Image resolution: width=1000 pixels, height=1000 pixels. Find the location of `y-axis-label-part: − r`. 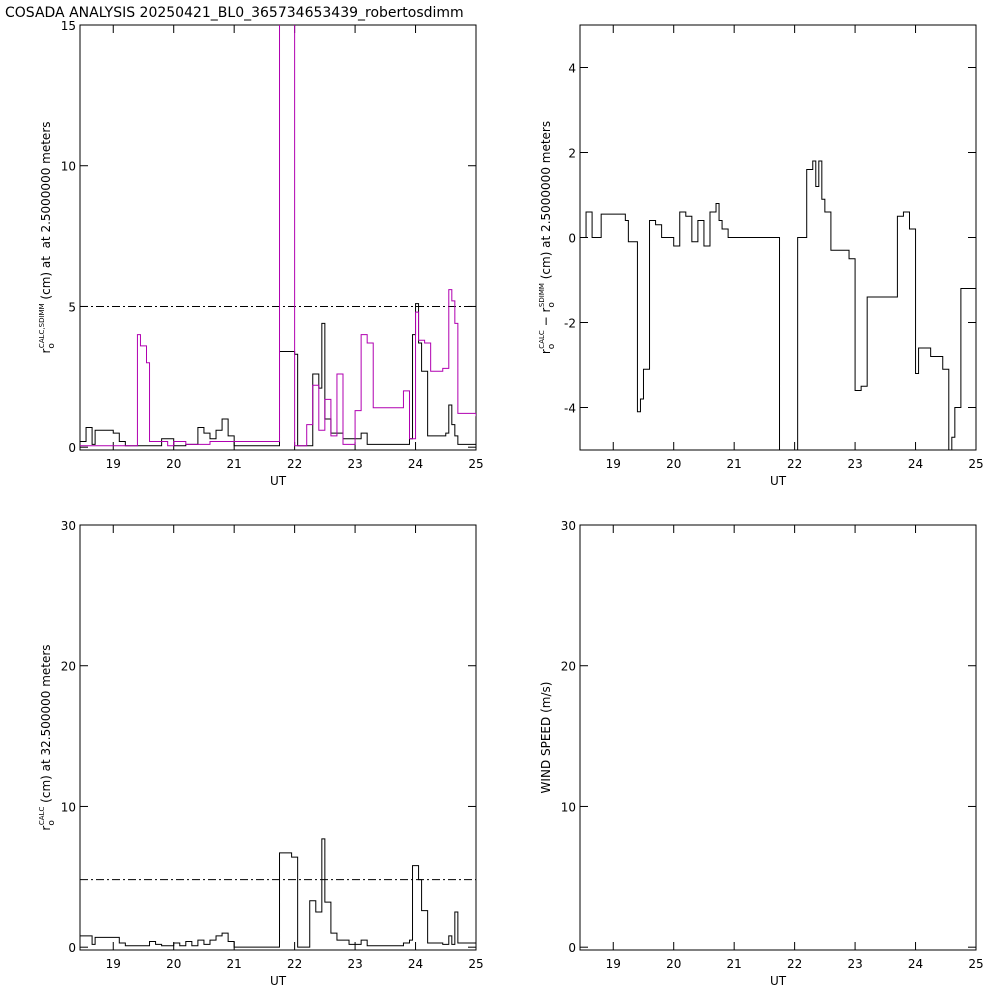

y-axis-label-part: − r is located at coordinates (546, 319).